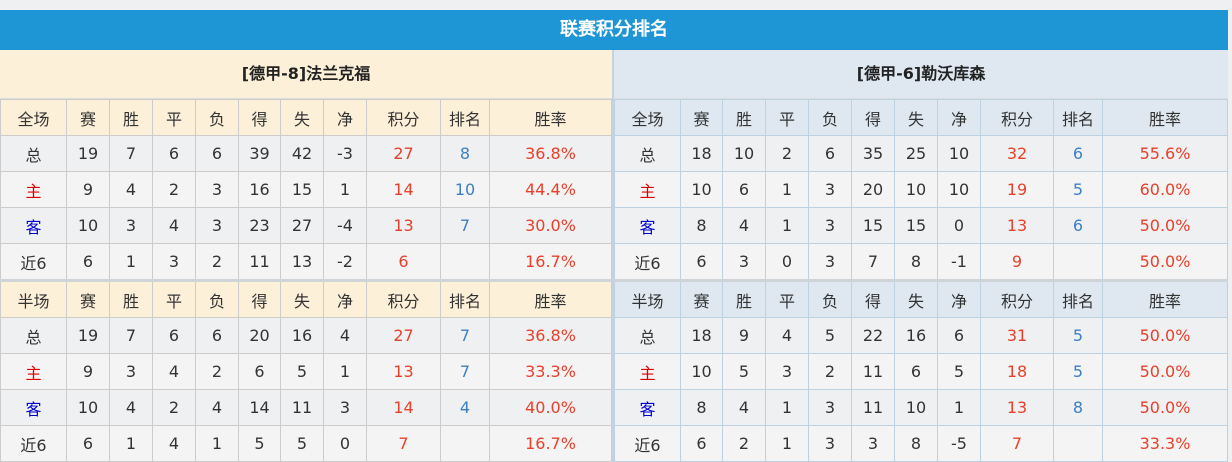 The width and height of the screenshot is (1232, 462). Describe the element at coordinates (647, 407) in the screenshot. I see `cell-label: 客` at that location.